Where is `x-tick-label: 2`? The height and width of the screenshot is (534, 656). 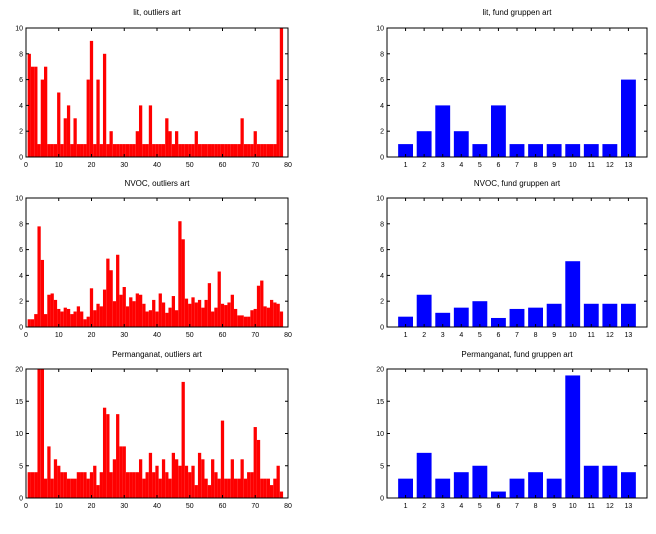 x-tick-label: 2 is located at coordinates (424, 165).